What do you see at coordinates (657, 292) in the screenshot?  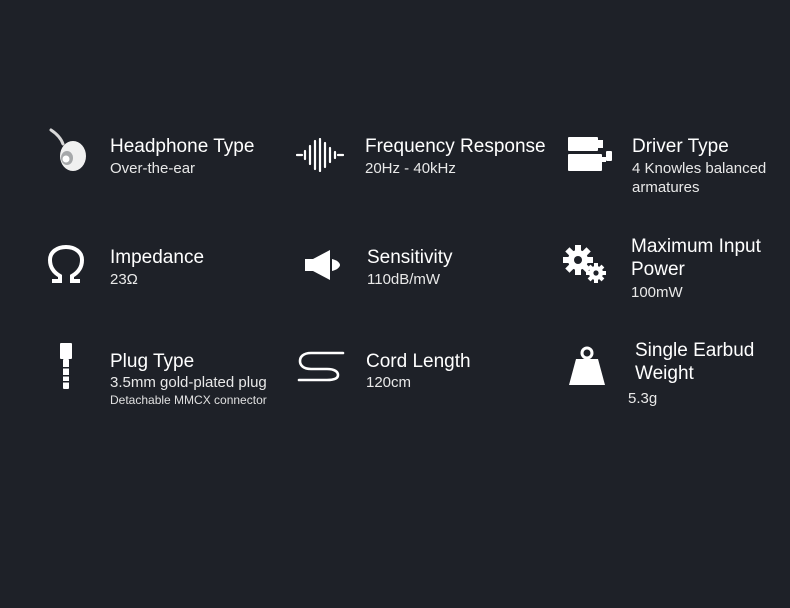 I see `spec-value: 100mW` at bounding box center [657, 292].